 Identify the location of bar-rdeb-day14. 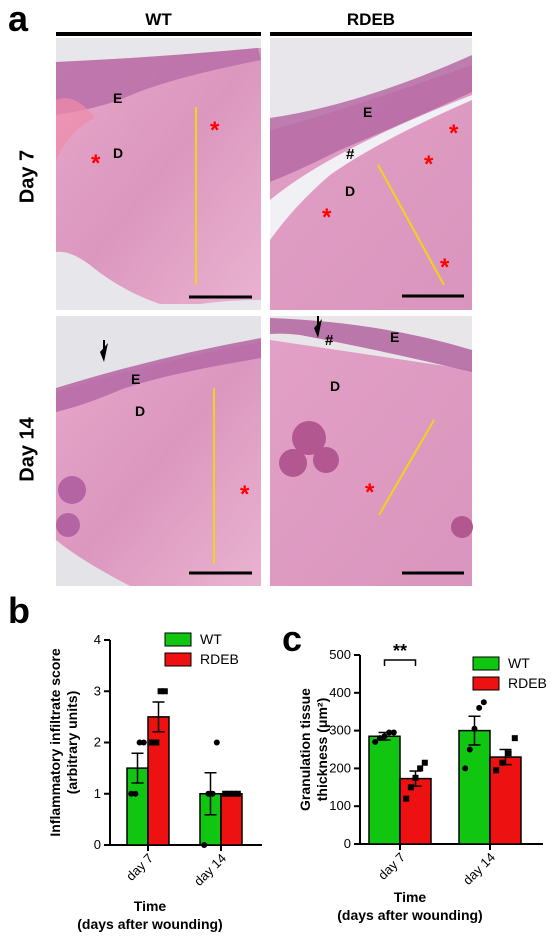
(231, 819).